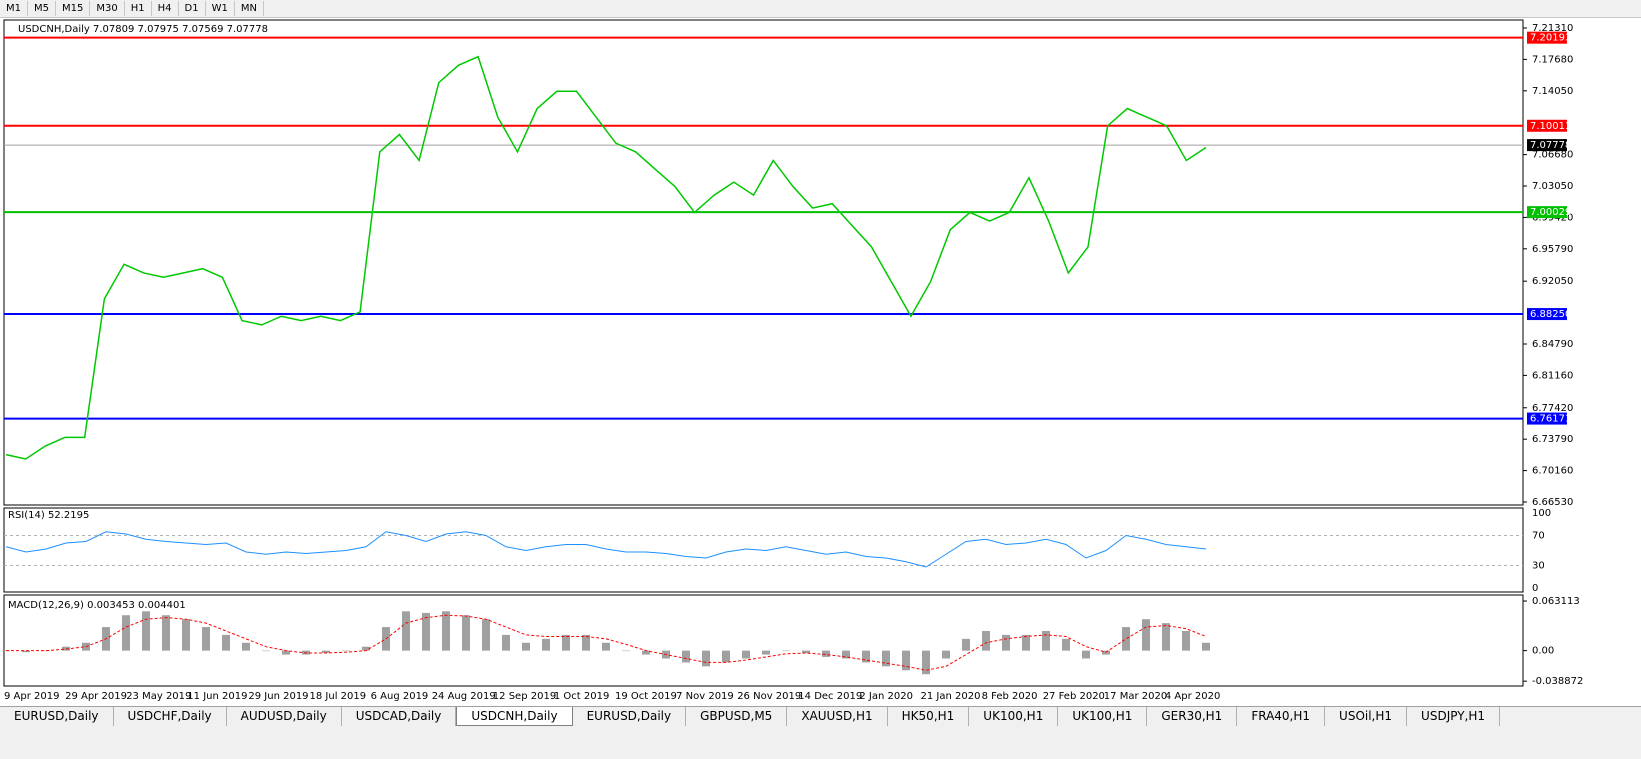 The image size is (1641, 759). Describe the element at coordinates (763, 640) in the screenshot. I see `macd-panel` at that location.